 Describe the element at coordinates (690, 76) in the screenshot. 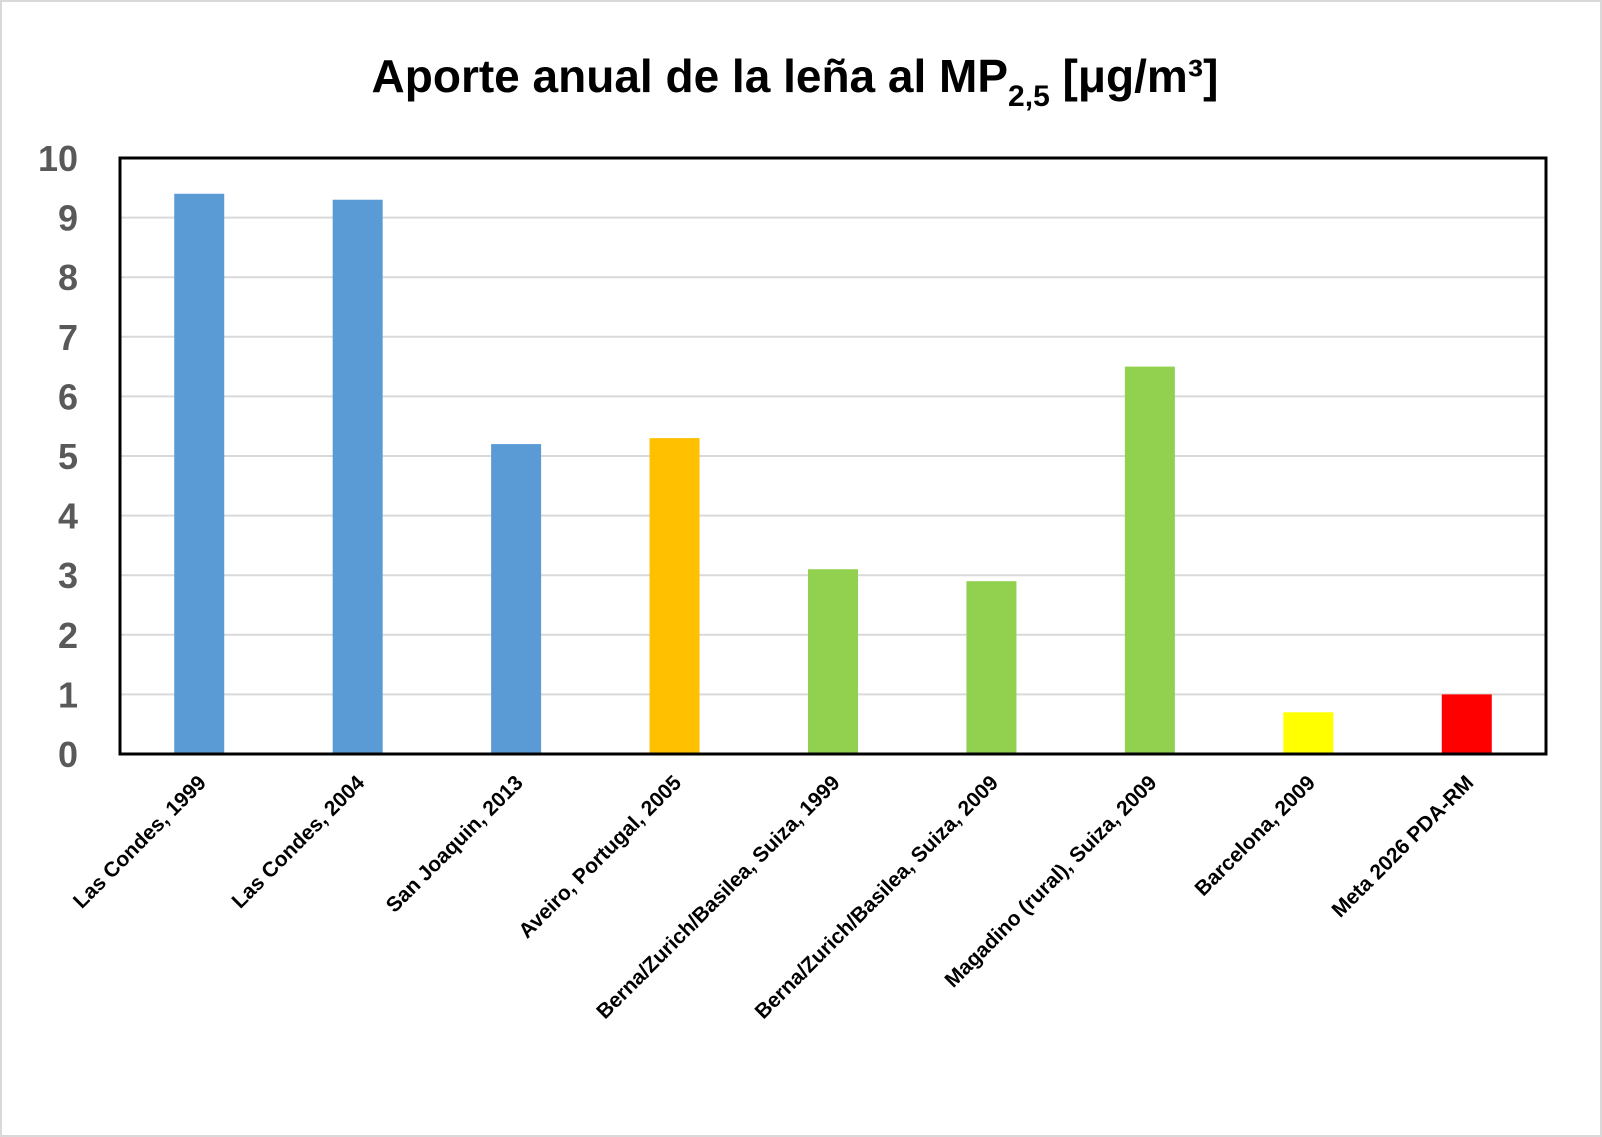

I see `title-main: Aporte anual de la leña al MP` at that location.